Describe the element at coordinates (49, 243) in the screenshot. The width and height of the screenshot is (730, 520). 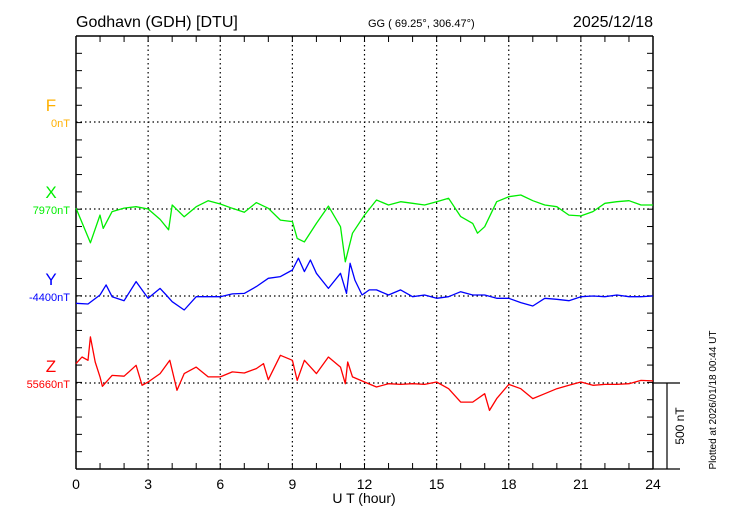
I see `trace-labels: F 0nT X 7970nT Y -4400nT Z 55660nT` at that location.